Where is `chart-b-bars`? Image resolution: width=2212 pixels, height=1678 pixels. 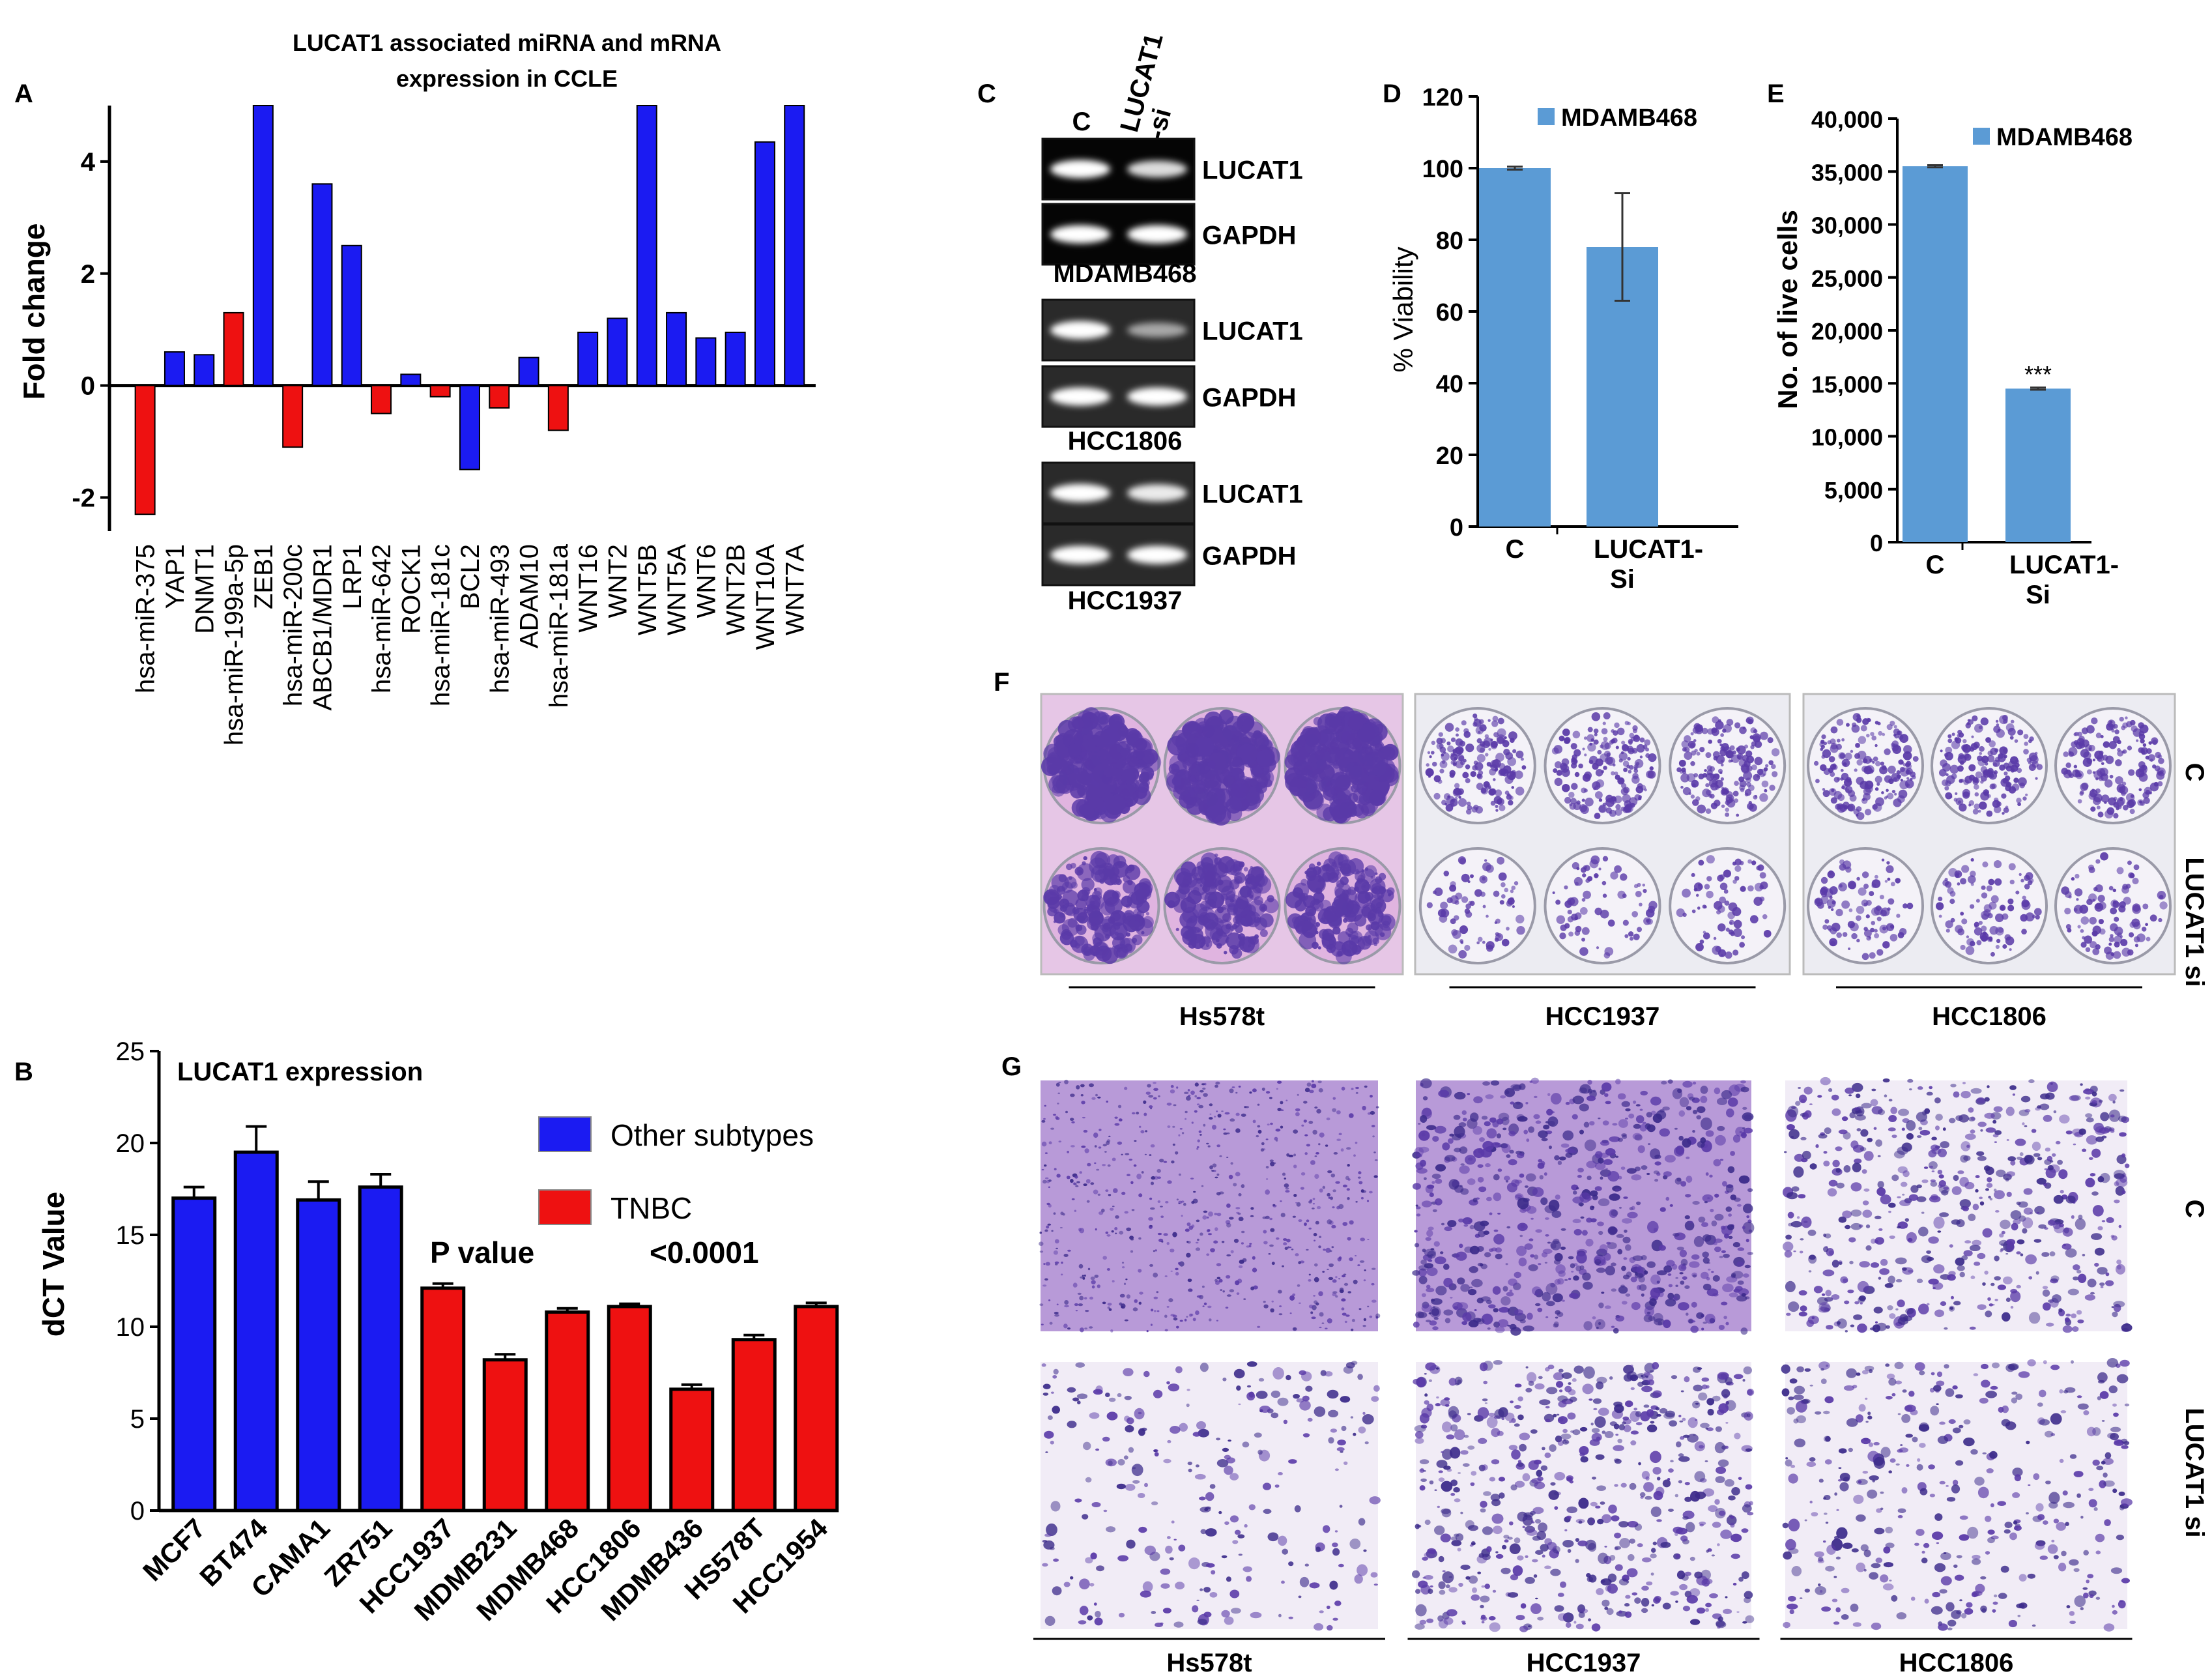 chart-b-bars is located at coordinates (505, 1318).